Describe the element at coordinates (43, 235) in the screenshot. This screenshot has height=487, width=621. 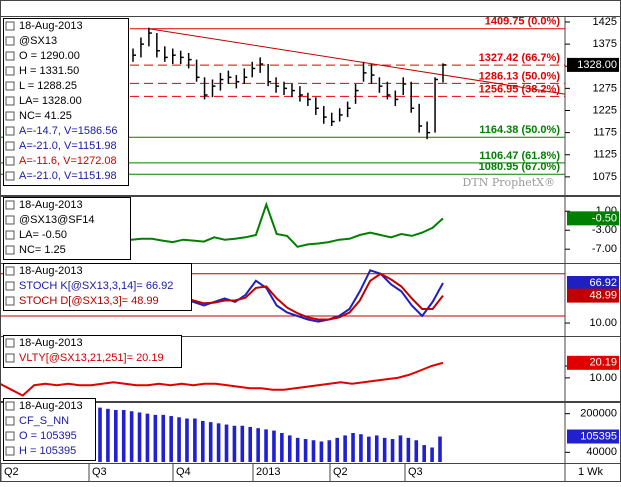
I see `legend-text: LA= -0.50` at that location.